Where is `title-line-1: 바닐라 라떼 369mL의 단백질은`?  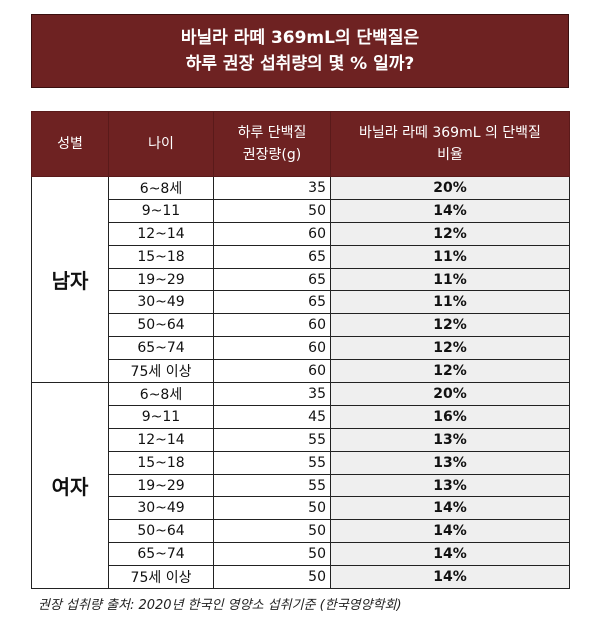
title-line-1: 바닐라 라떼 369mL의 단백질은 is located at coordinates (300, 38).